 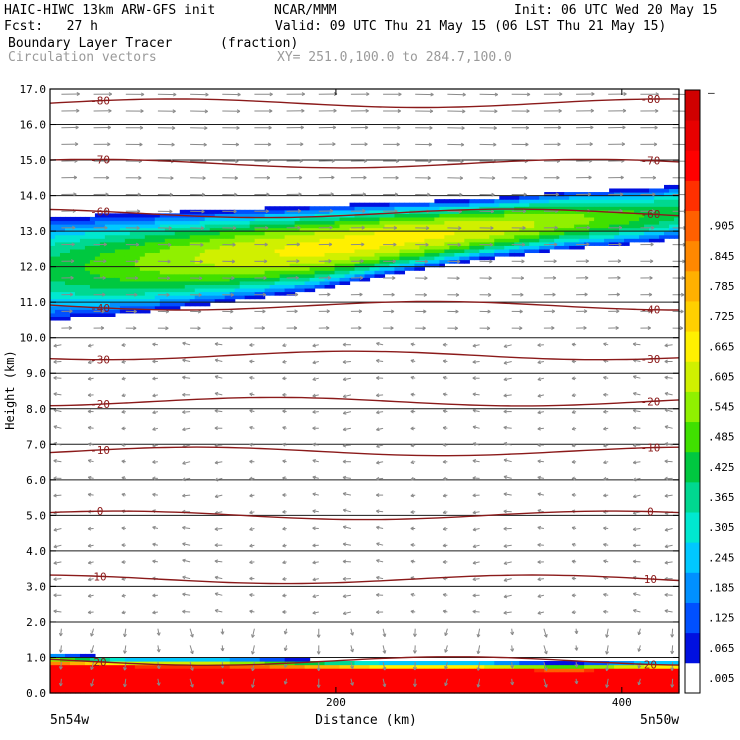 I want to click on colorbar-frame, so click(x=692, y=391).